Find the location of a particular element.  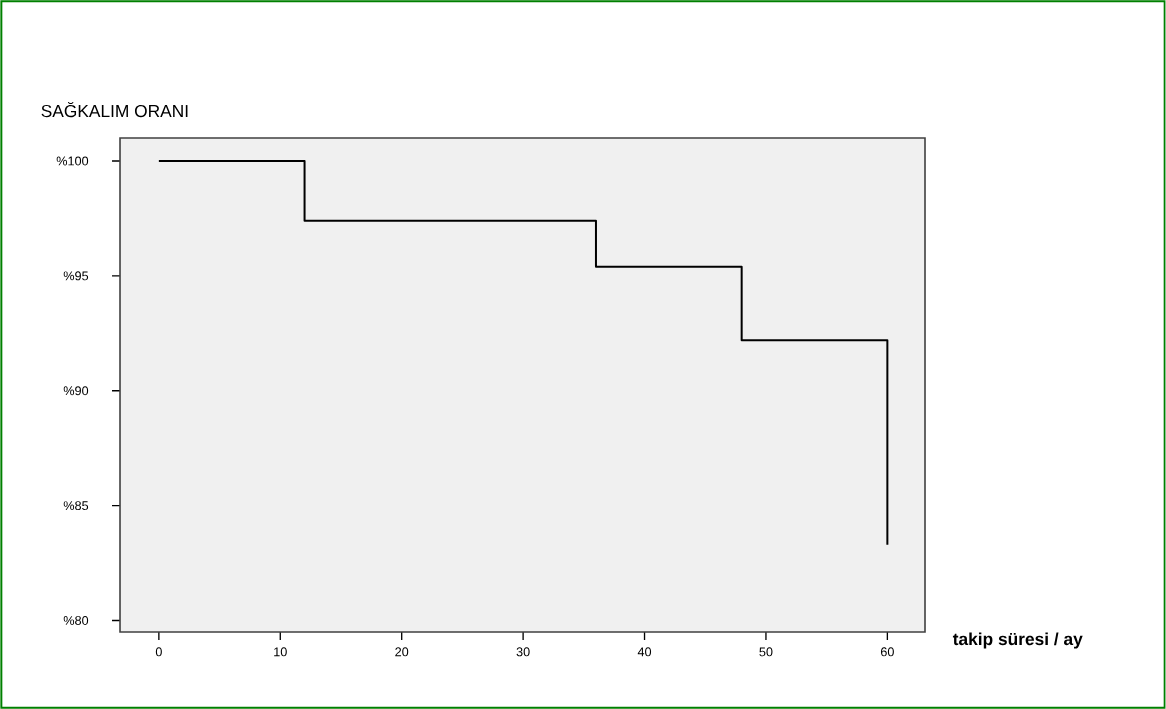

x-tick-label: 40 is located at coordinates (644, 652).